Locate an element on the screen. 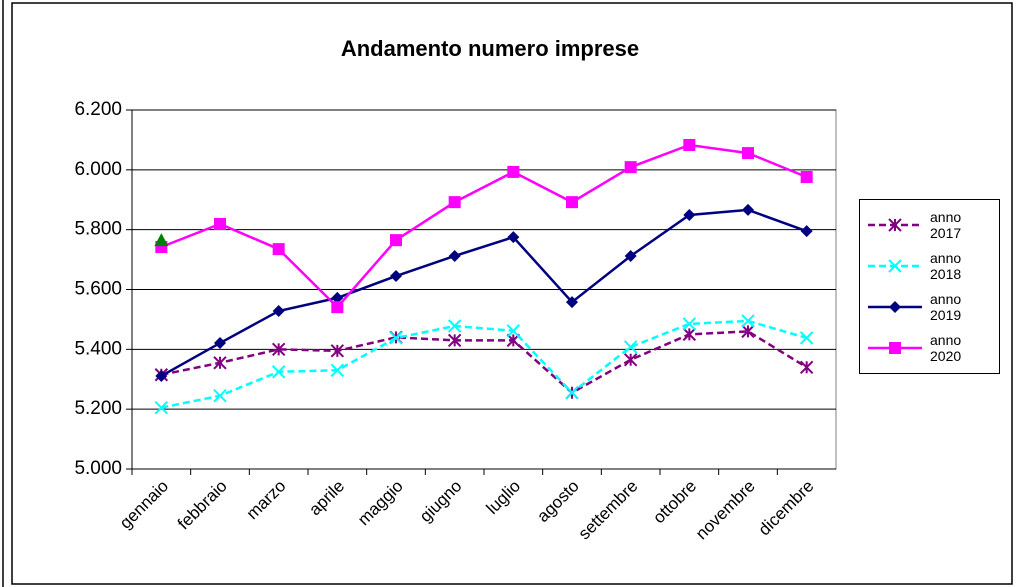  y-tick-label: 5.600 is located at coordinates (98, 289).